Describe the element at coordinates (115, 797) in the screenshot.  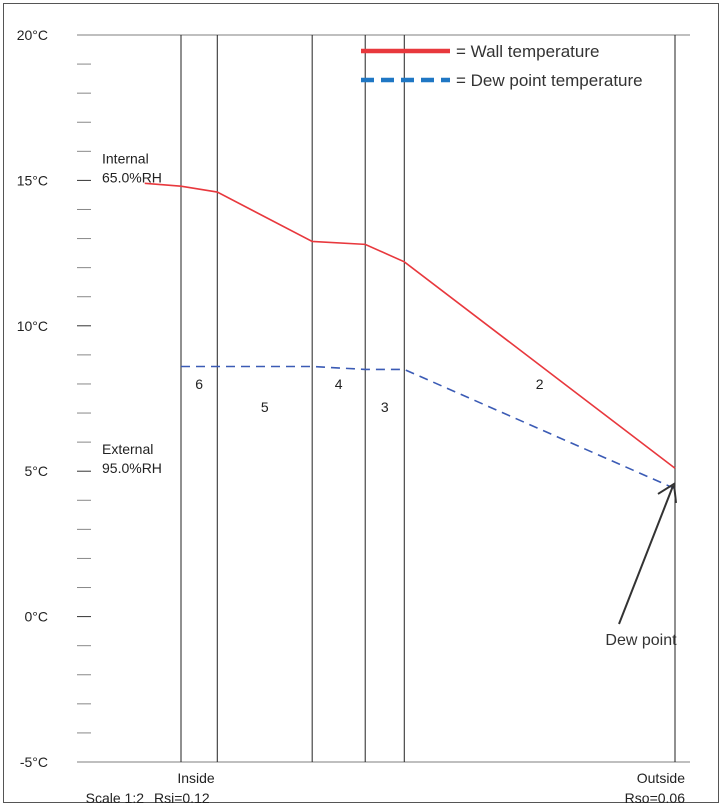
I see `scale-label: Scale 1:2` at that location.